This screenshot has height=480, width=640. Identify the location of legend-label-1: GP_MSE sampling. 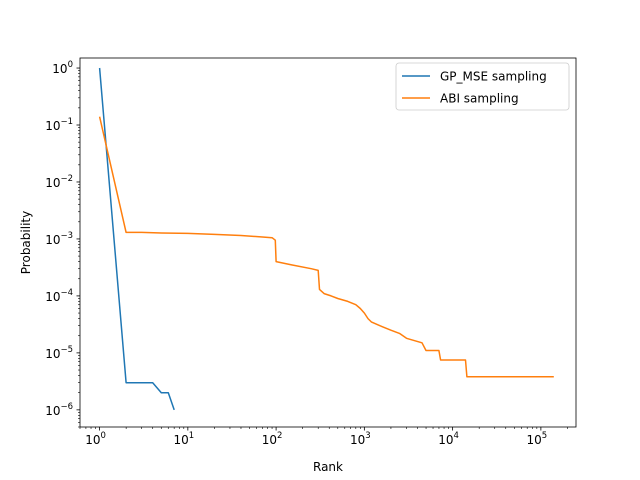
(493, 77).